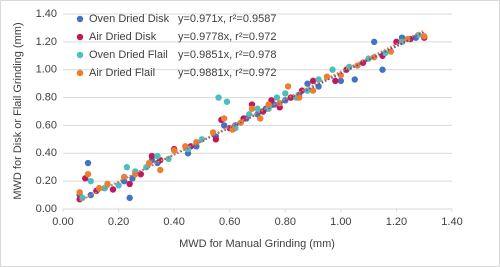 The height and width of the screenshot is (267, 500). I want to click on legend-equation: y=0.9881x, r²=0.972, so click(227, 73).